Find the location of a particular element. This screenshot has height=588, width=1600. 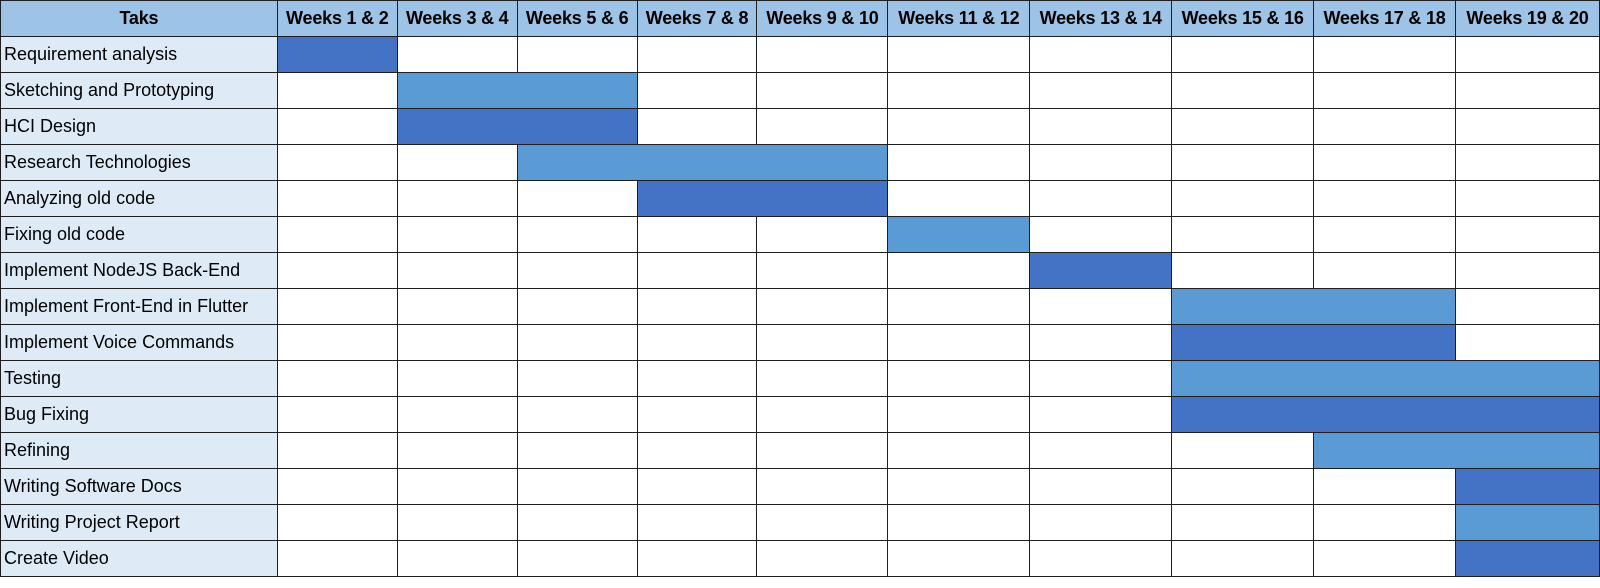

task-row: Implement NodeJS Back-End is located at coordinates (800, 270).